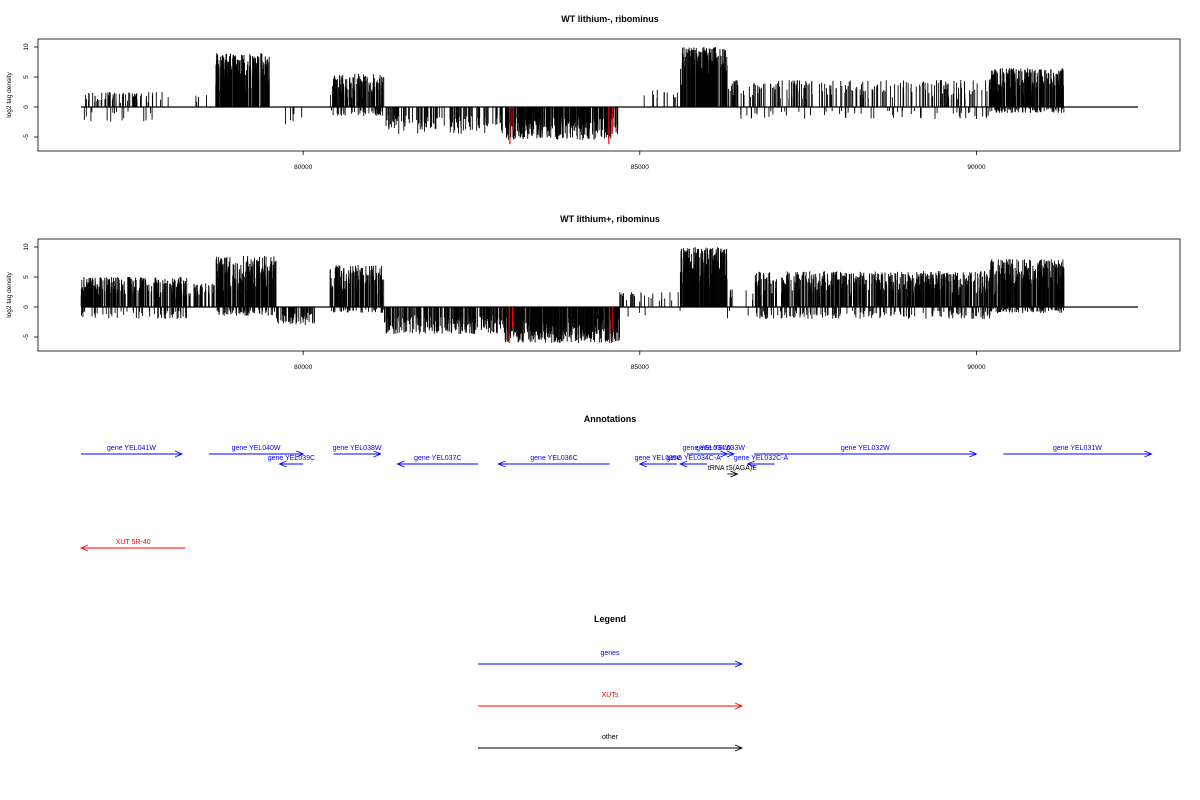  What do you see at coordinates (1077, 448) in the screenshot?
I see `feature-label: gene YEL031W` at bounding box center [1077, 448].